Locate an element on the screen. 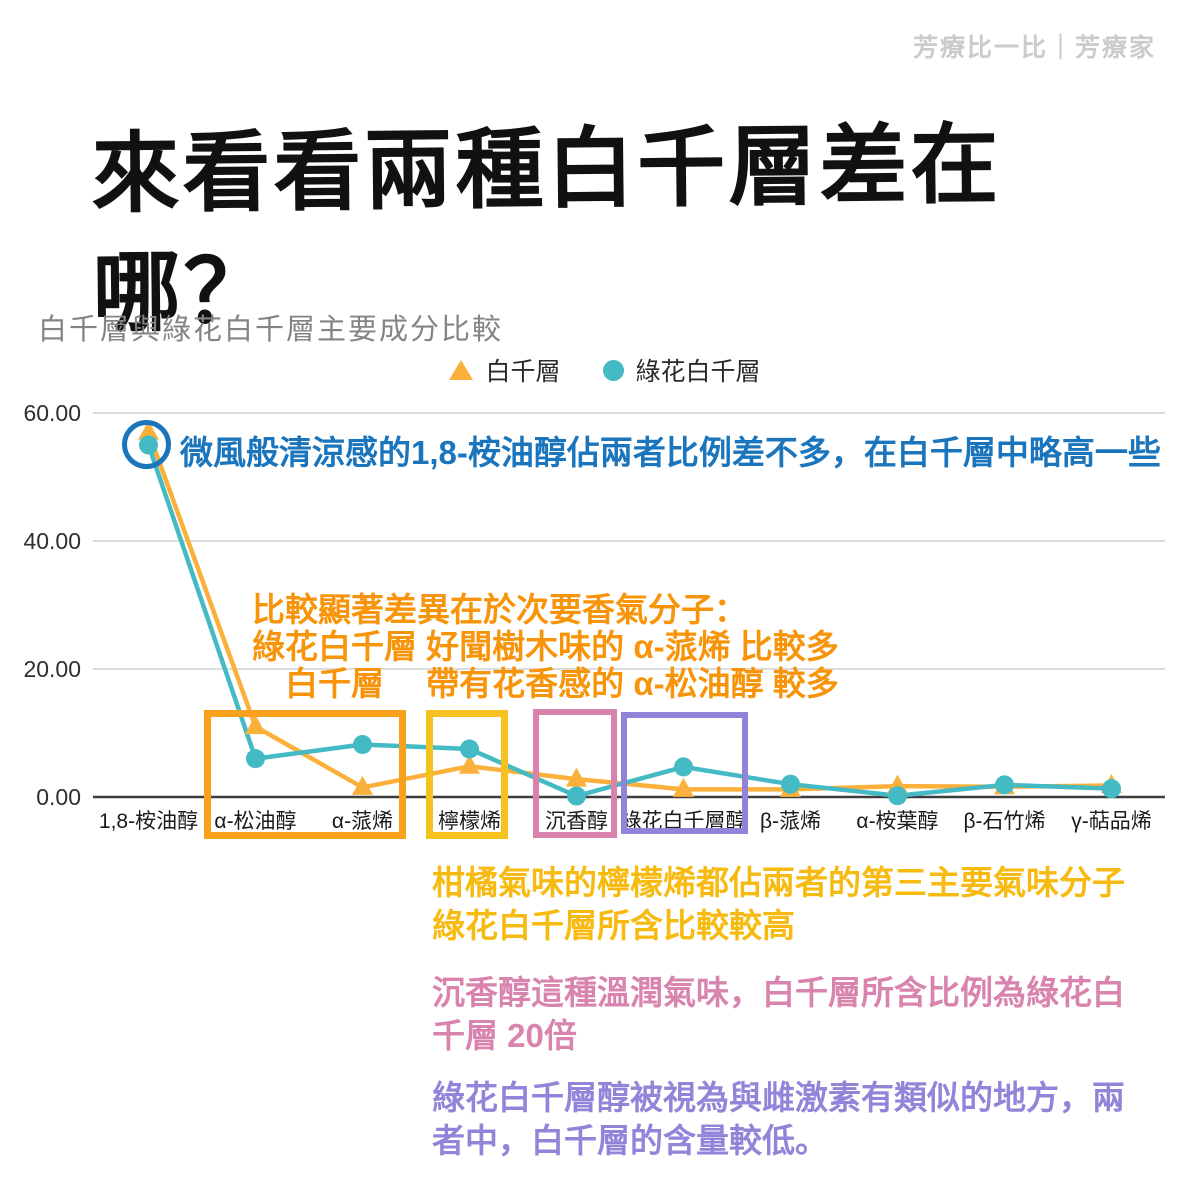 Image resolution: width=1200 pixels, height=1200 pixels. annotation-line: 柑橘氣味的檸檬烯都佔兩者的第三主要氣味分子 is located at coordinates (778, 882).